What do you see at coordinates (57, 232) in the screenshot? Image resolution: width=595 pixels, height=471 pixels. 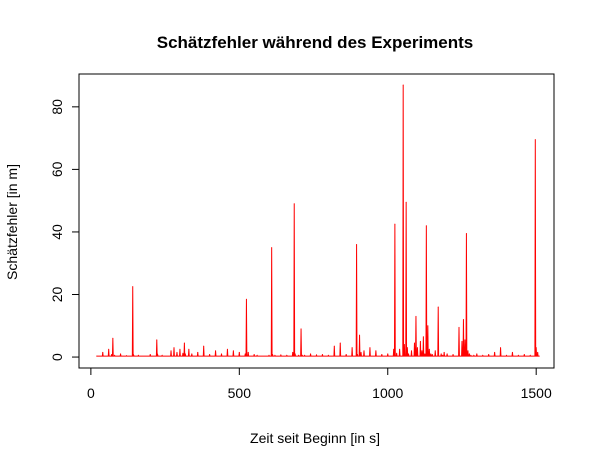 I see `y-tick-label: 40` at bounding box center [57, 232].